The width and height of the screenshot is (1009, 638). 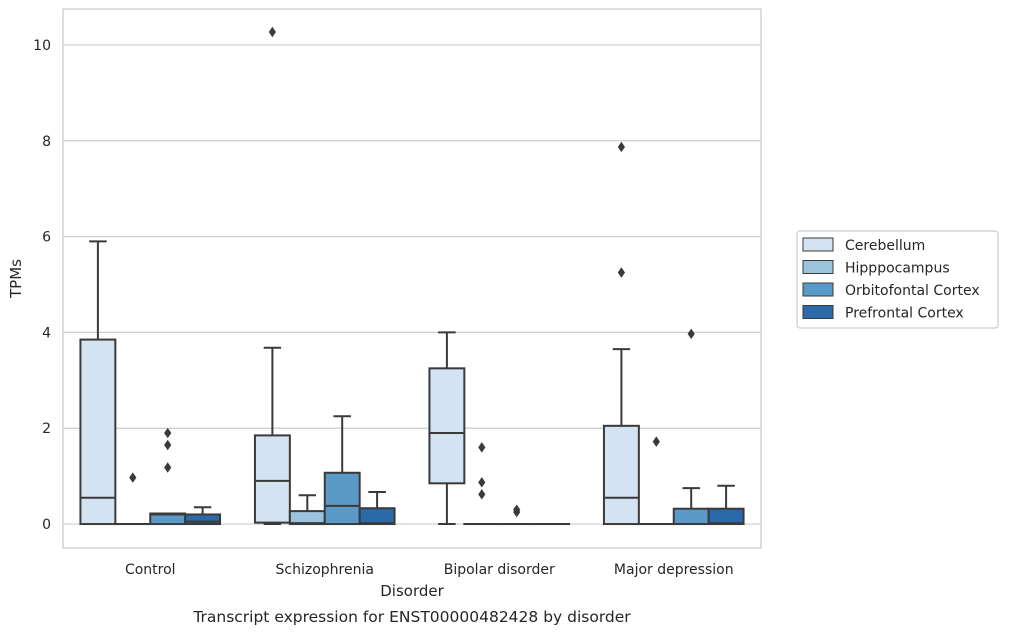 What do you see at coordinates (46, 142) in the screenshot?
I see `y-tick-label: 8` at bounding box center [46, 142].